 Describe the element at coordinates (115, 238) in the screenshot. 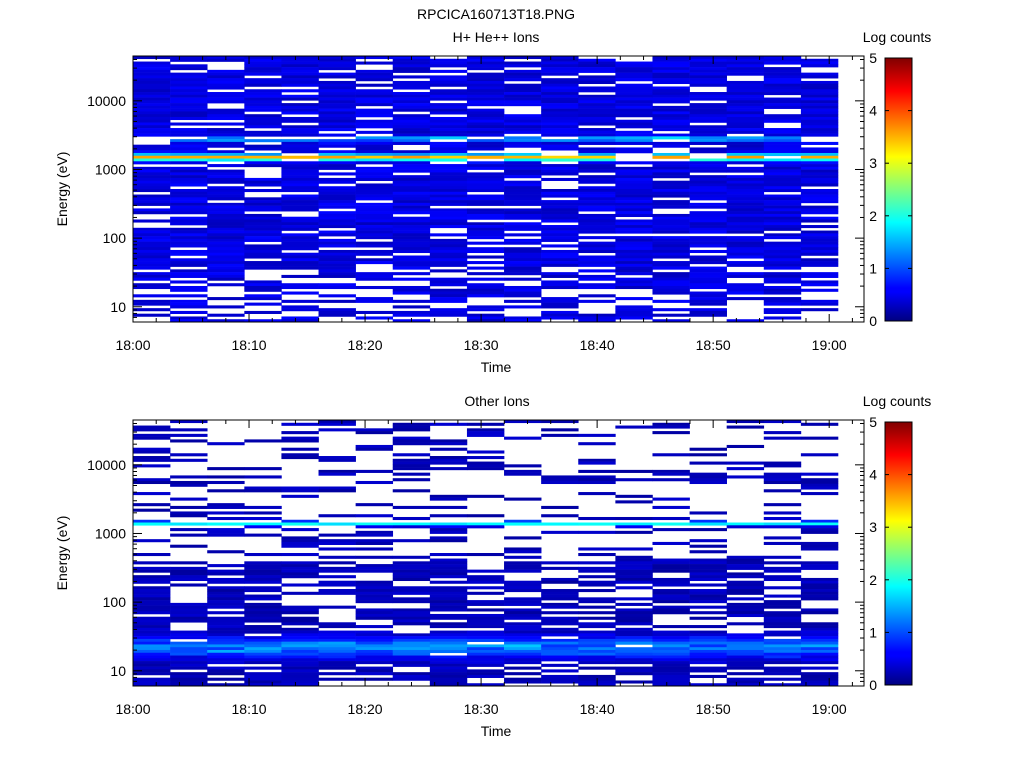

I see `y-tick-label: 100` at that location.